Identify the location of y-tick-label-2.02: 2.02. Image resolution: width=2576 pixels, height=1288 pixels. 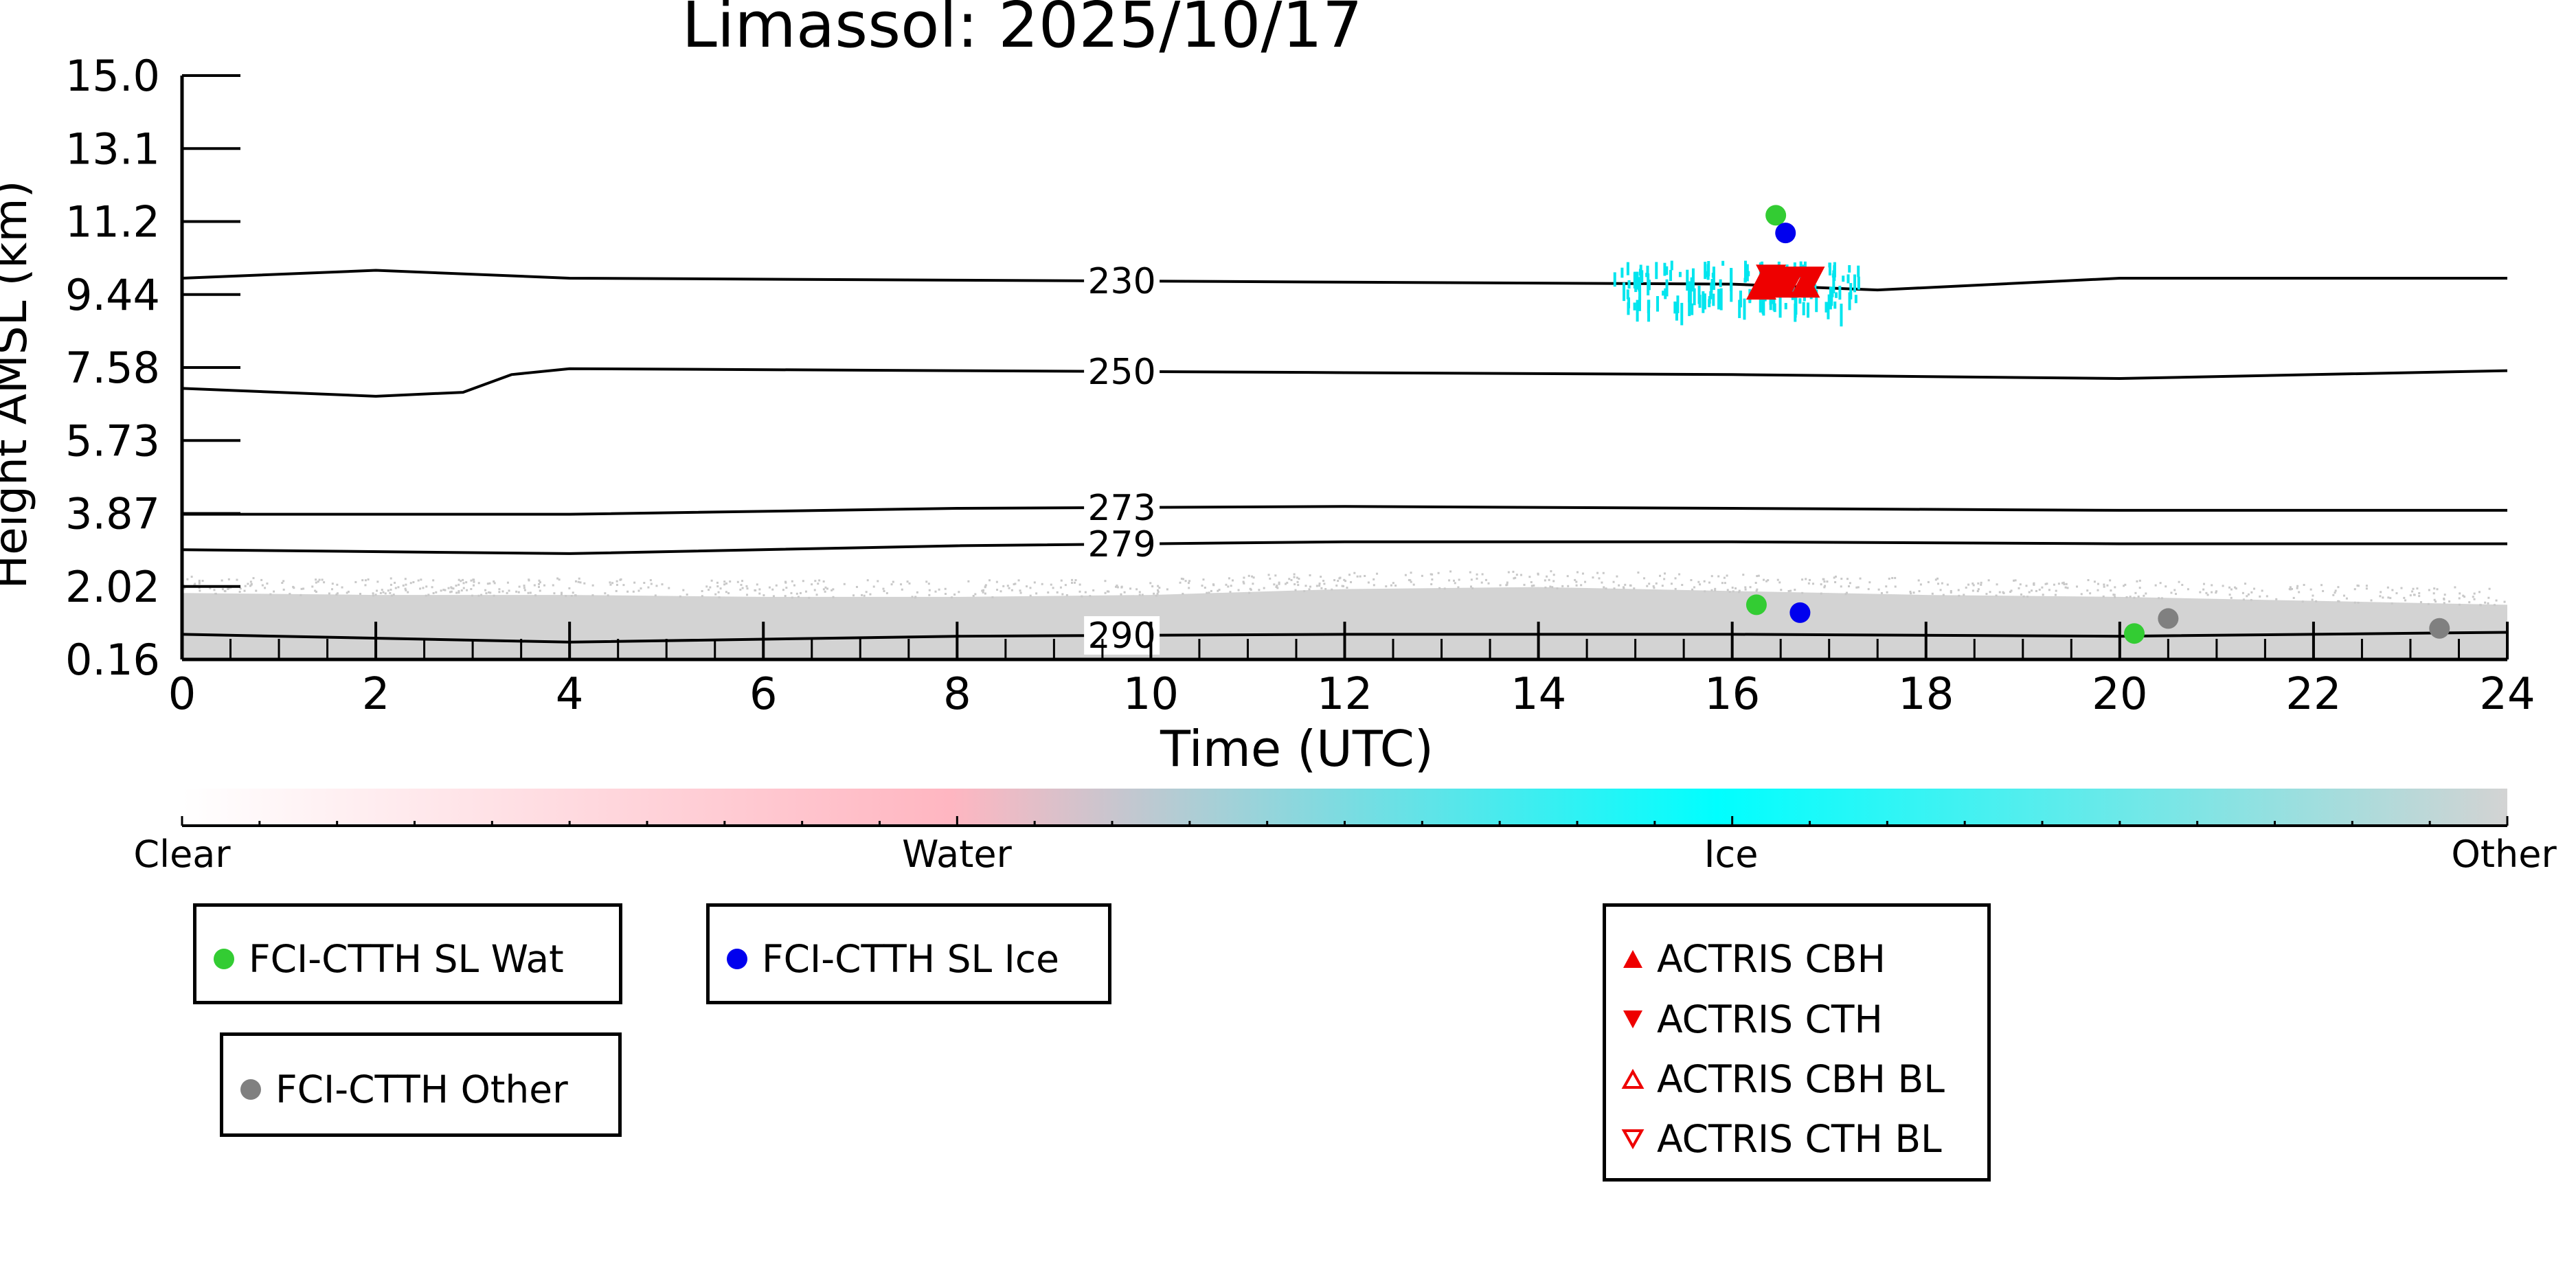
(112, 587).